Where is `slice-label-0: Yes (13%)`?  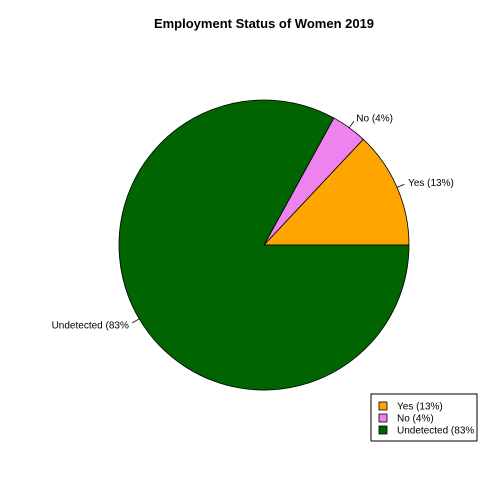 slice-label-0: Yes (13%) is located at coordinates (431, 183).